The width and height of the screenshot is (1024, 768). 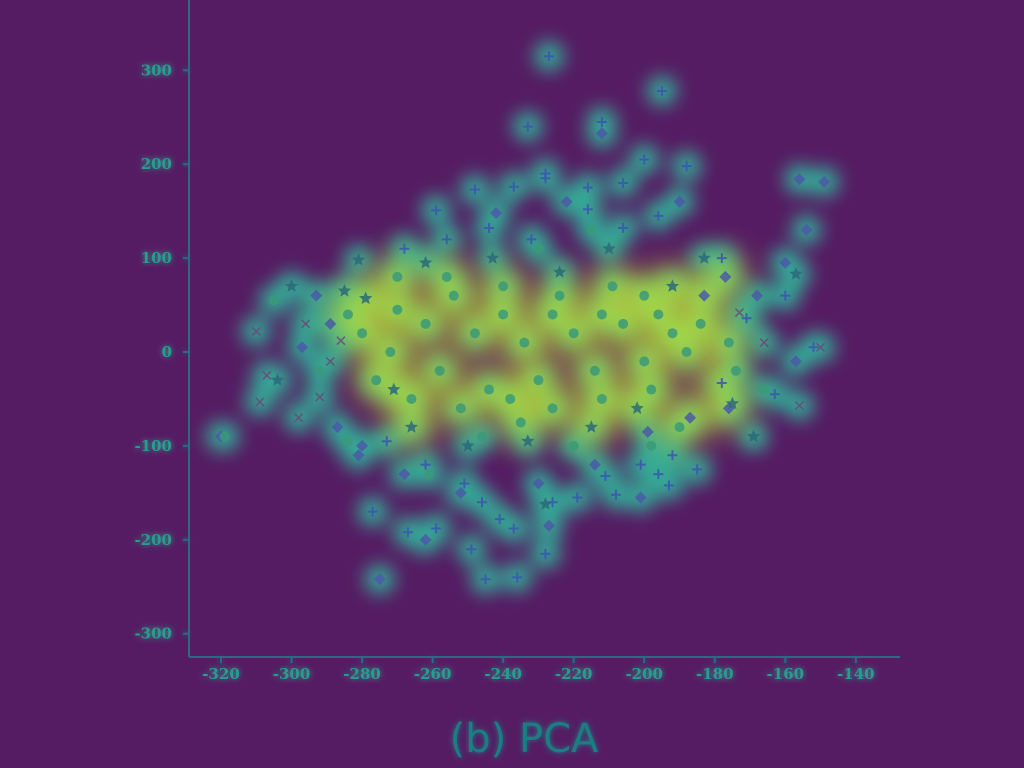 What do you see at coordinates (503, 674) in the screenshot?
I see `x-tick-label: -240` at bounding box center [503, 674].